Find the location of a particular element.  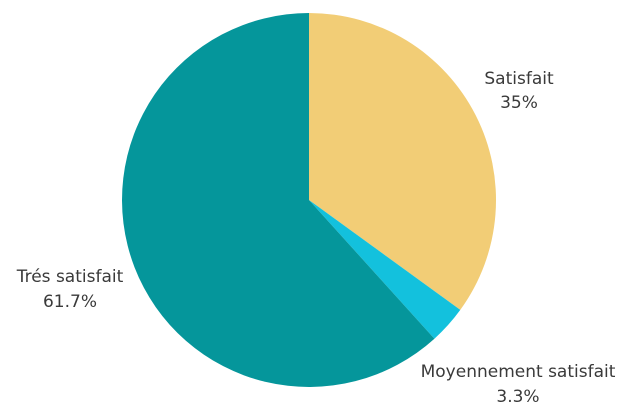

slice-label-satisfait-value: 35% is located at coordinates (519, 103).